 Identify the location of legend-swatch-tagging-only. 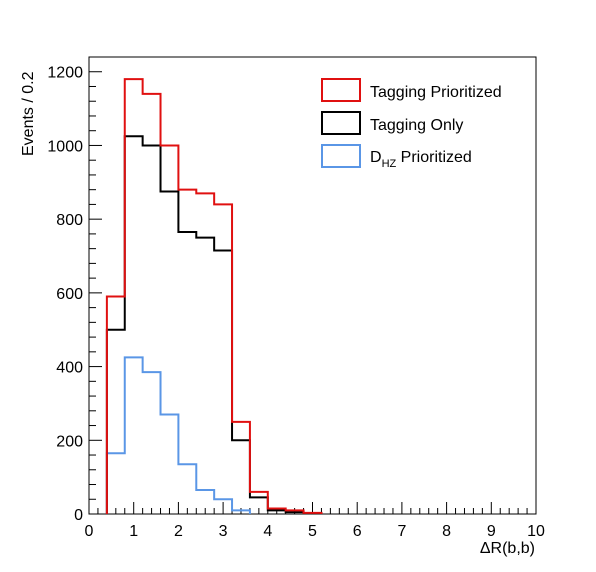
(341, 123).